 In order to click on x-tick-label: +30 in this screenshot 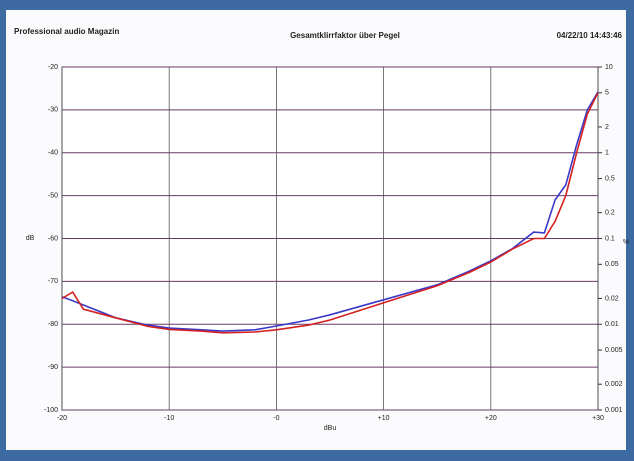, I will do `click(598, 418)`.